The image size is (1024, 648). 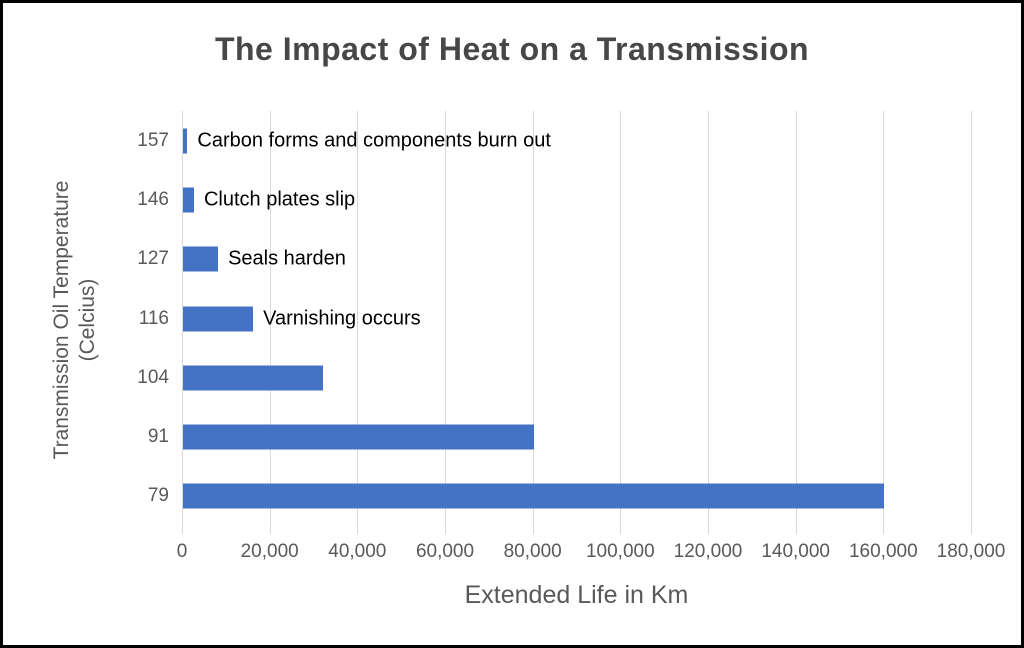 I want to click on chart-title: The Impact of Heat on a Transmission, so click(x=512, y=49).